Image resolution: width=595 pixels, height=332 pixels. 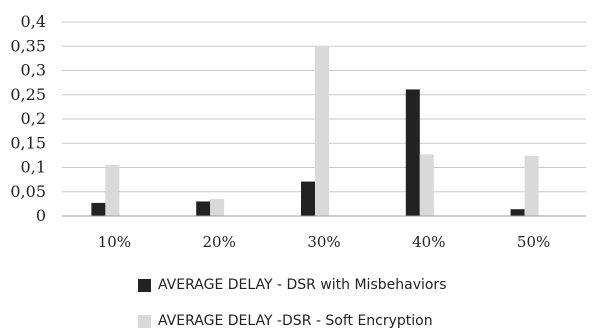 I want to click on x-tick-label: 30%, so click(x=323, y=242).